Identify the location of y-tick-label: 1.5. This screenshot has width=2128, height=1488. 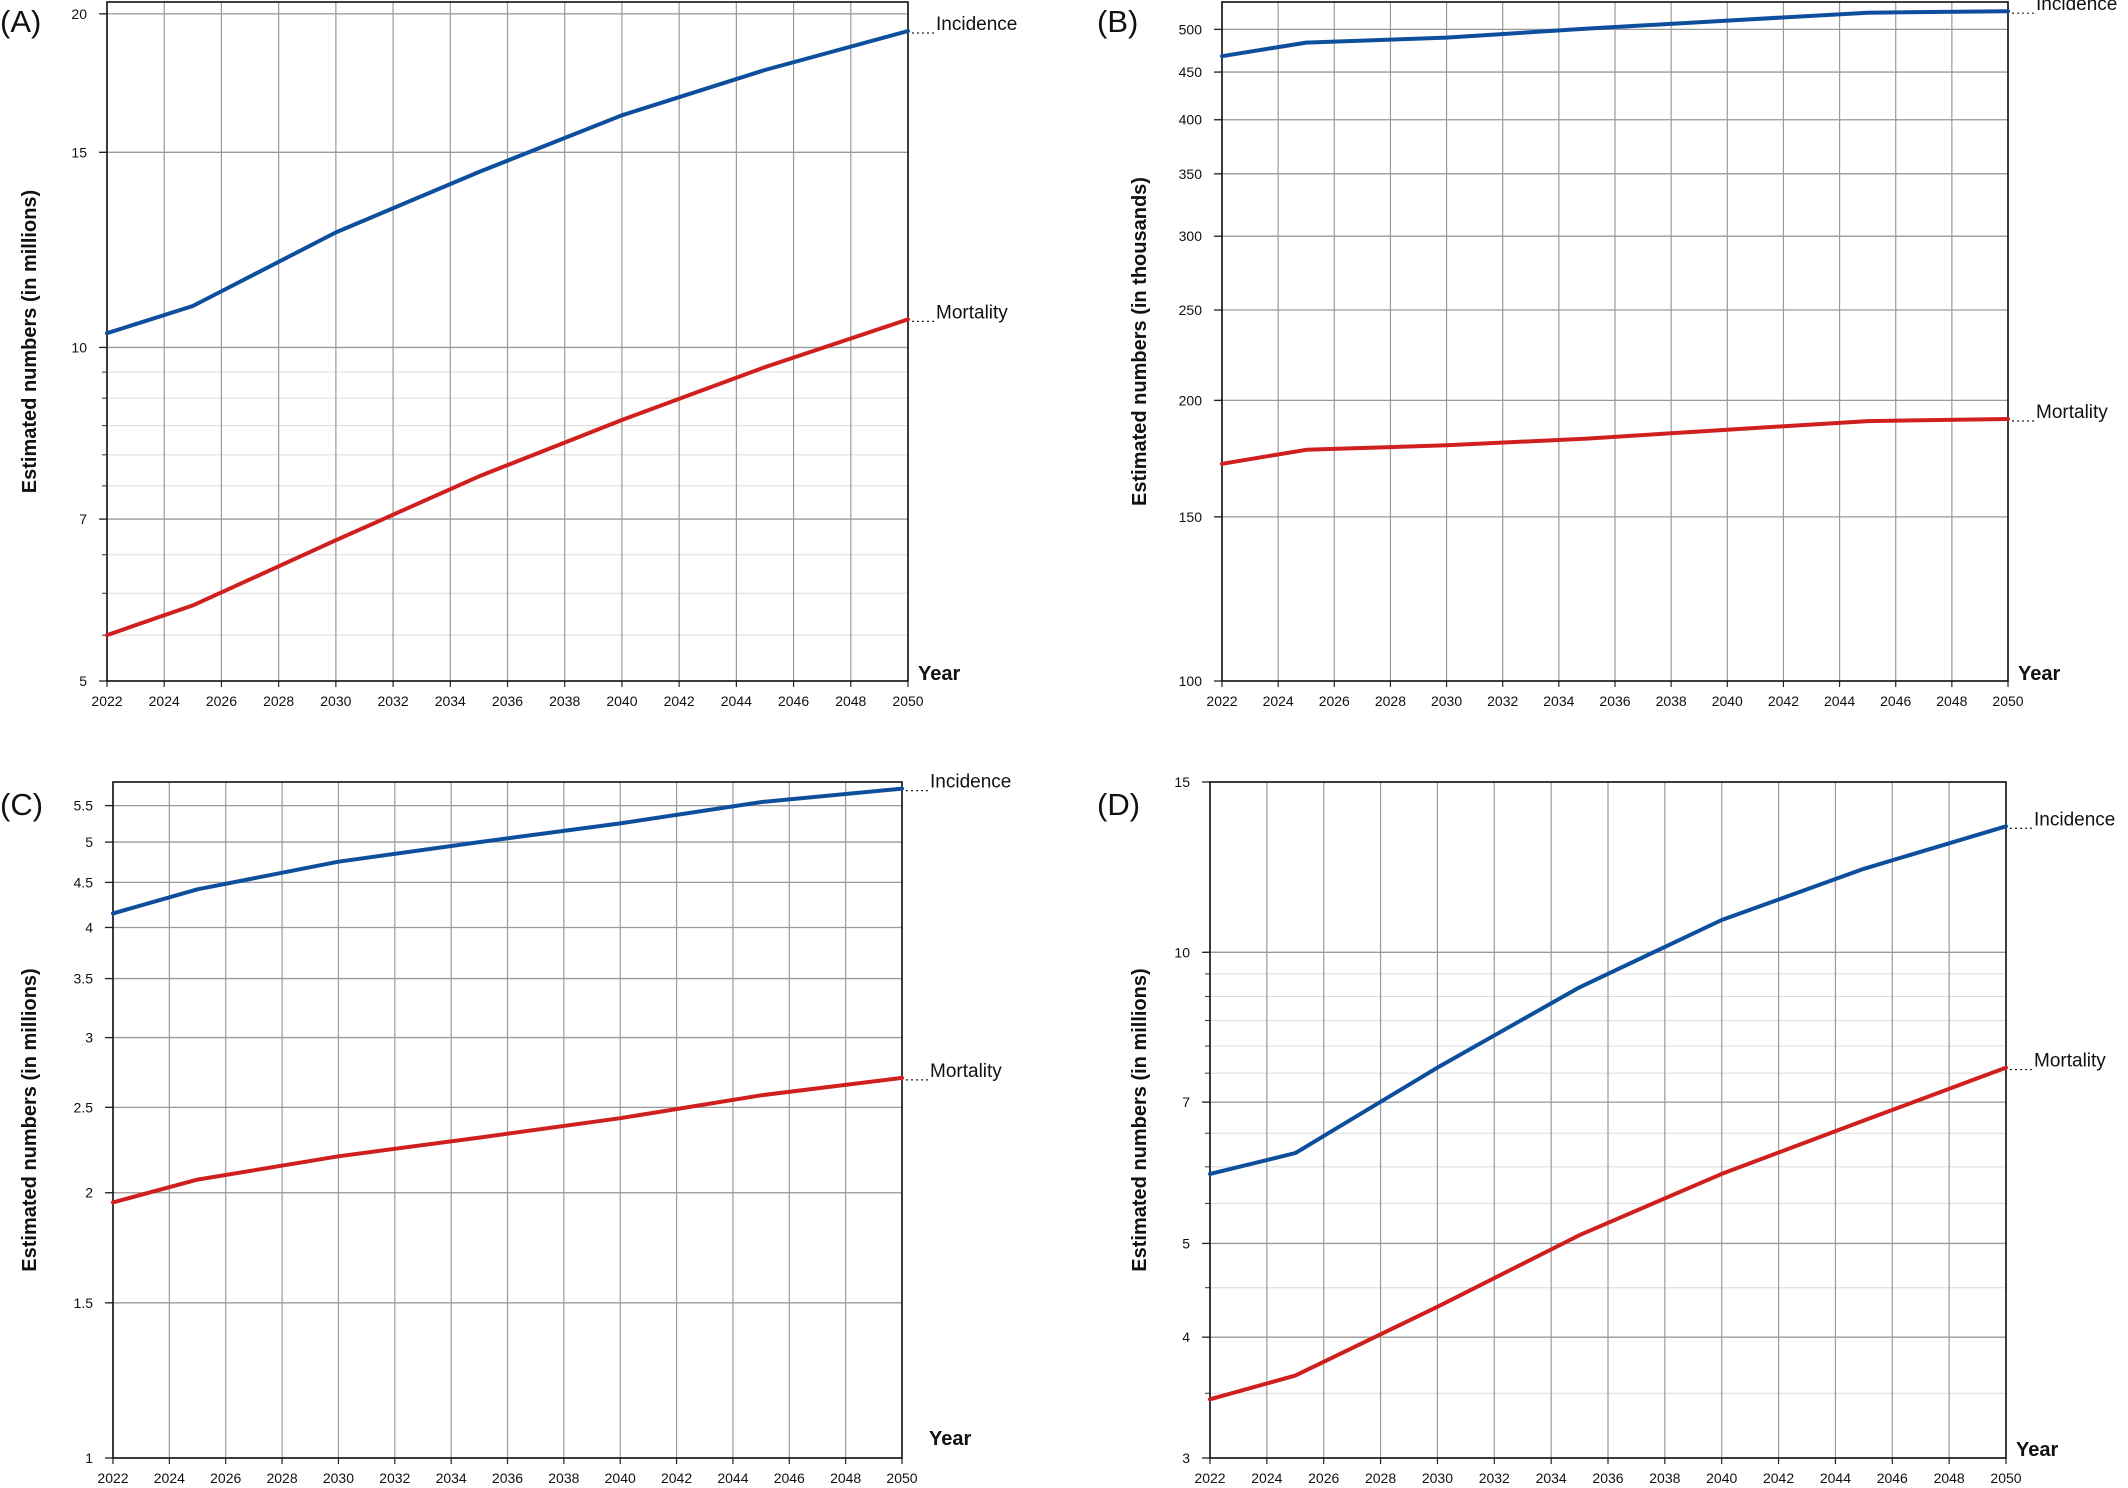
(84, 1303).